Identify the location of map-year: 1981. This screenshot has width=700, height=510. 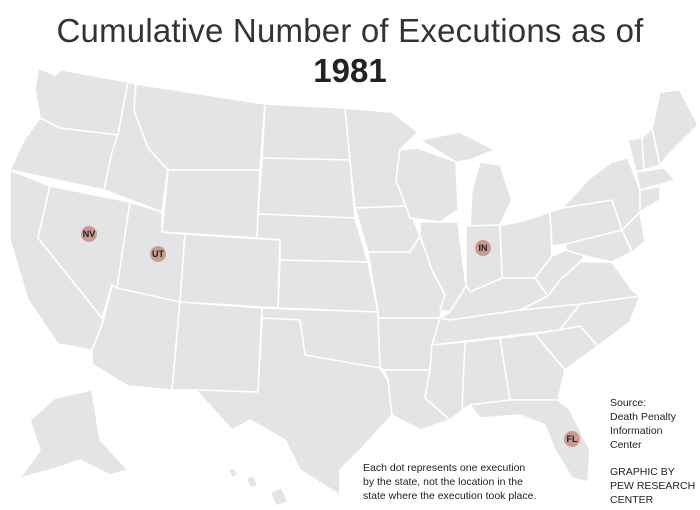
(350, 70).